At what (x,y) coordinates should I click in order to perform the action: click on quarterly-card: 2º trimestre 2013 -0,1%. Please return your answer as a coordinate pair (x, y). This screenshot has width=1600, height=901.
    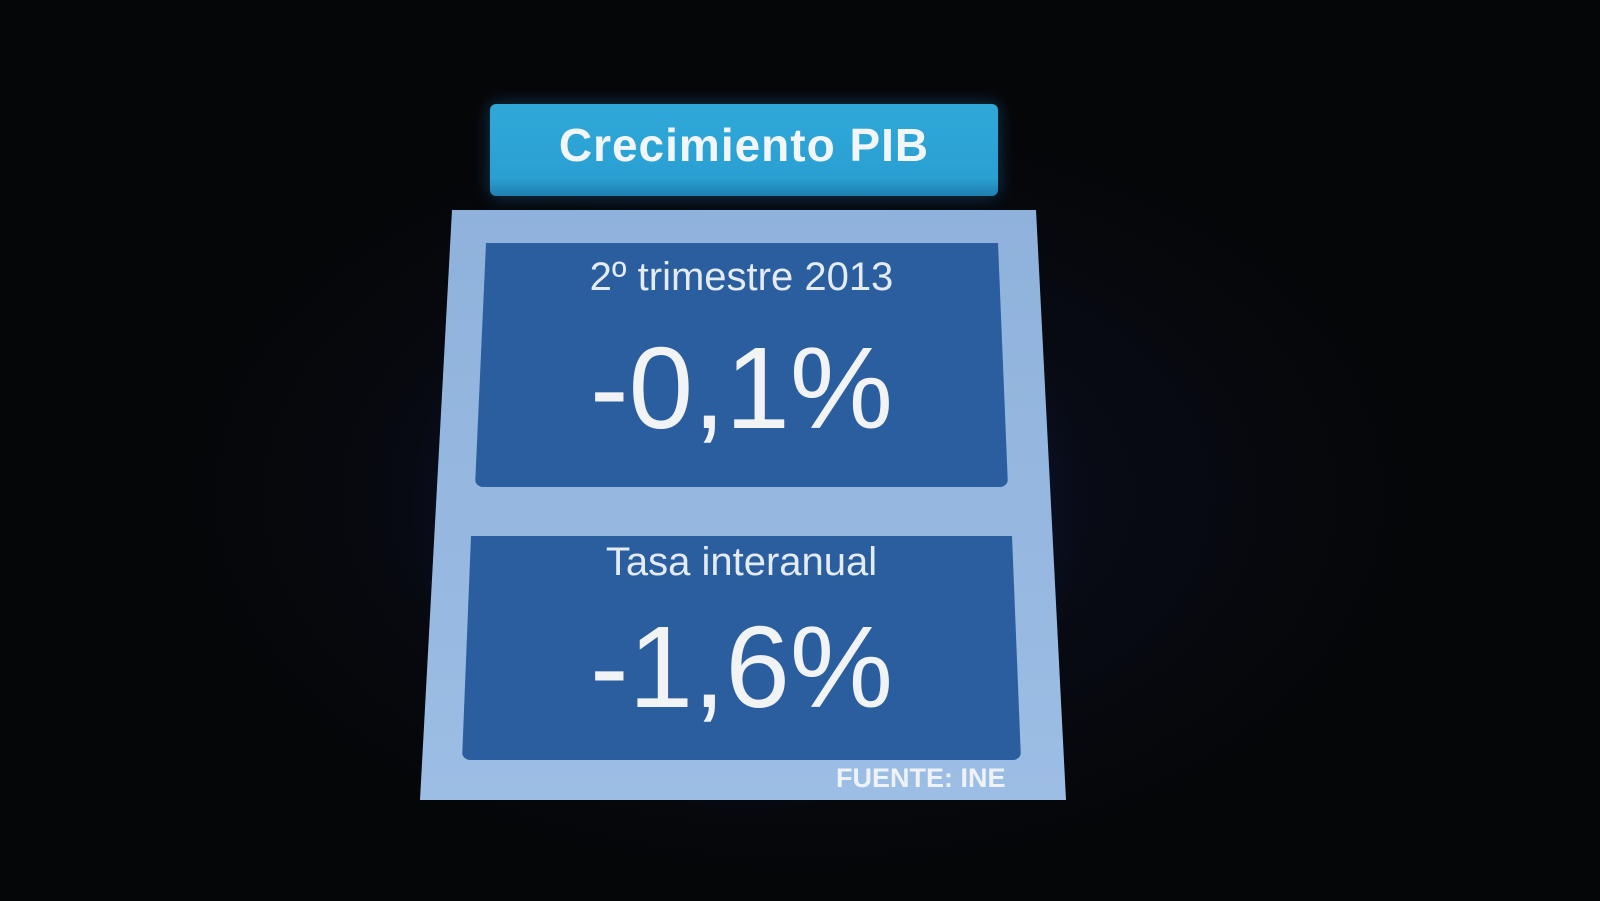
    Looking at the image, I should click on (741, 365).